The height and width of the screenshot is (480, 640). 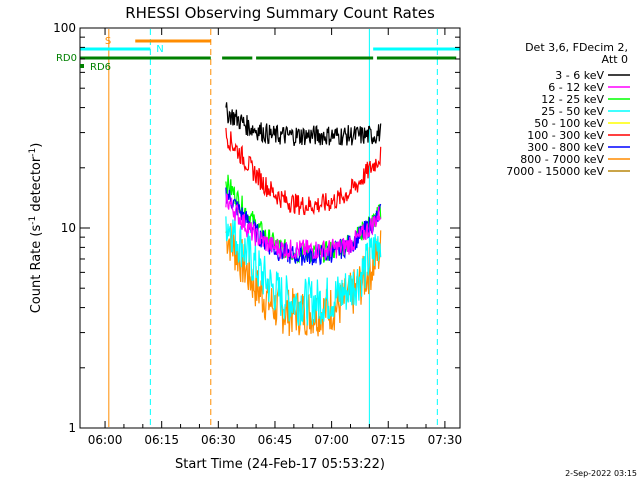 I want to click on x-tick-label: 07:15, so click(x=388, y=440).